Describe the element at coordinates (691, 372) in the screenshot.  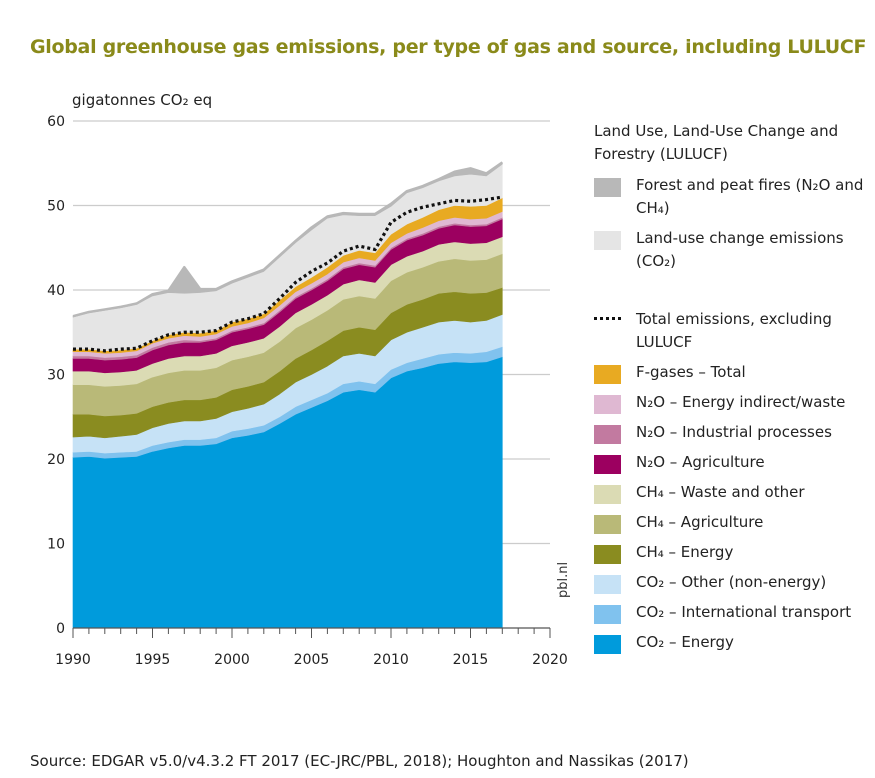
I see `legend-label: F-gases – Total` at that location.